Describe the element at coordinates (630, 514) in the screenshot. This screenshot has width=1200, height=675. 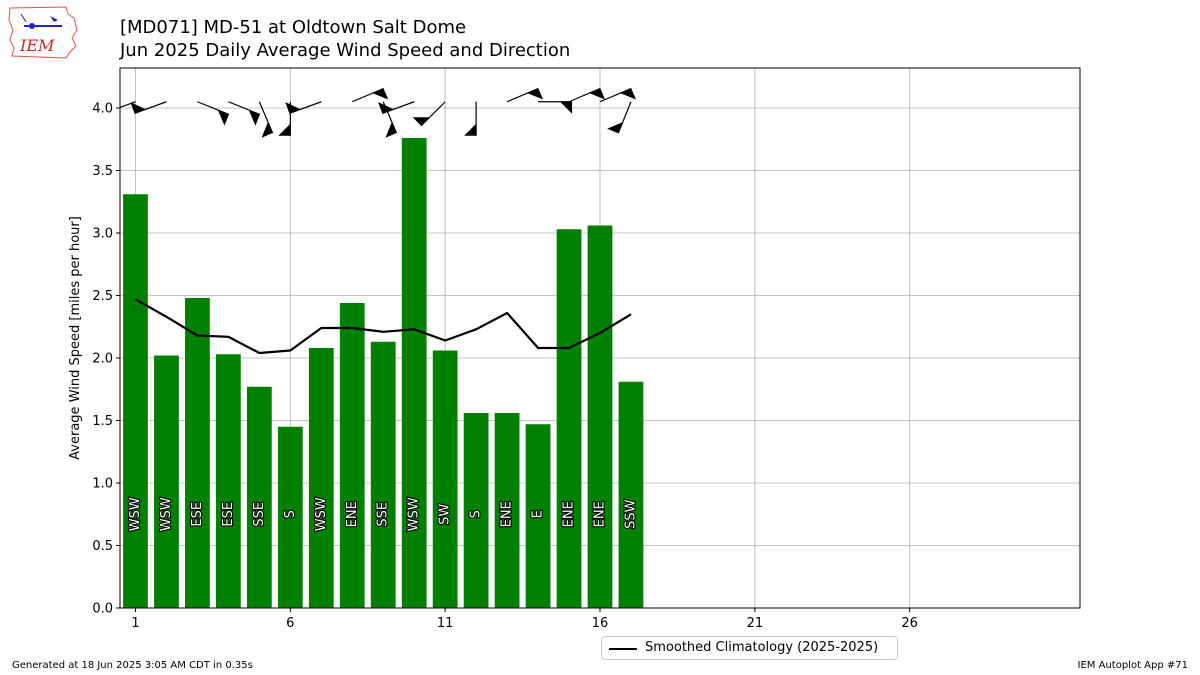
I see `direction-label: SSW` at that location.